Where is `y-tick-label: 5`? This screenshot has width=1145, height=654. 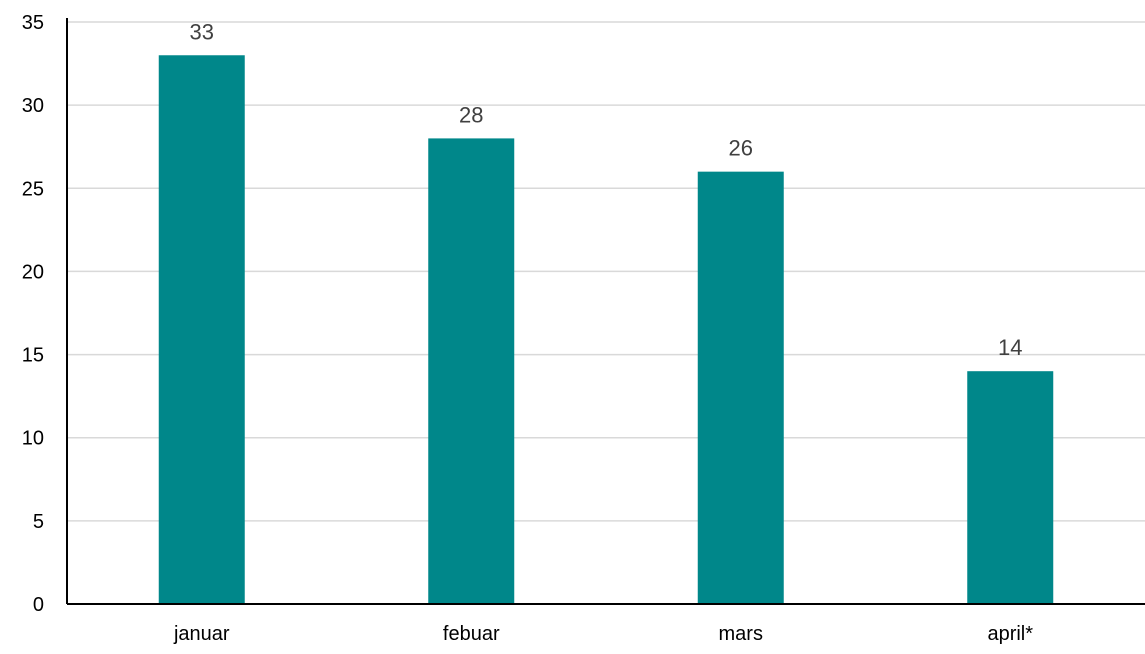 y-tick-label: 5 is located at coordinates (38, 522).